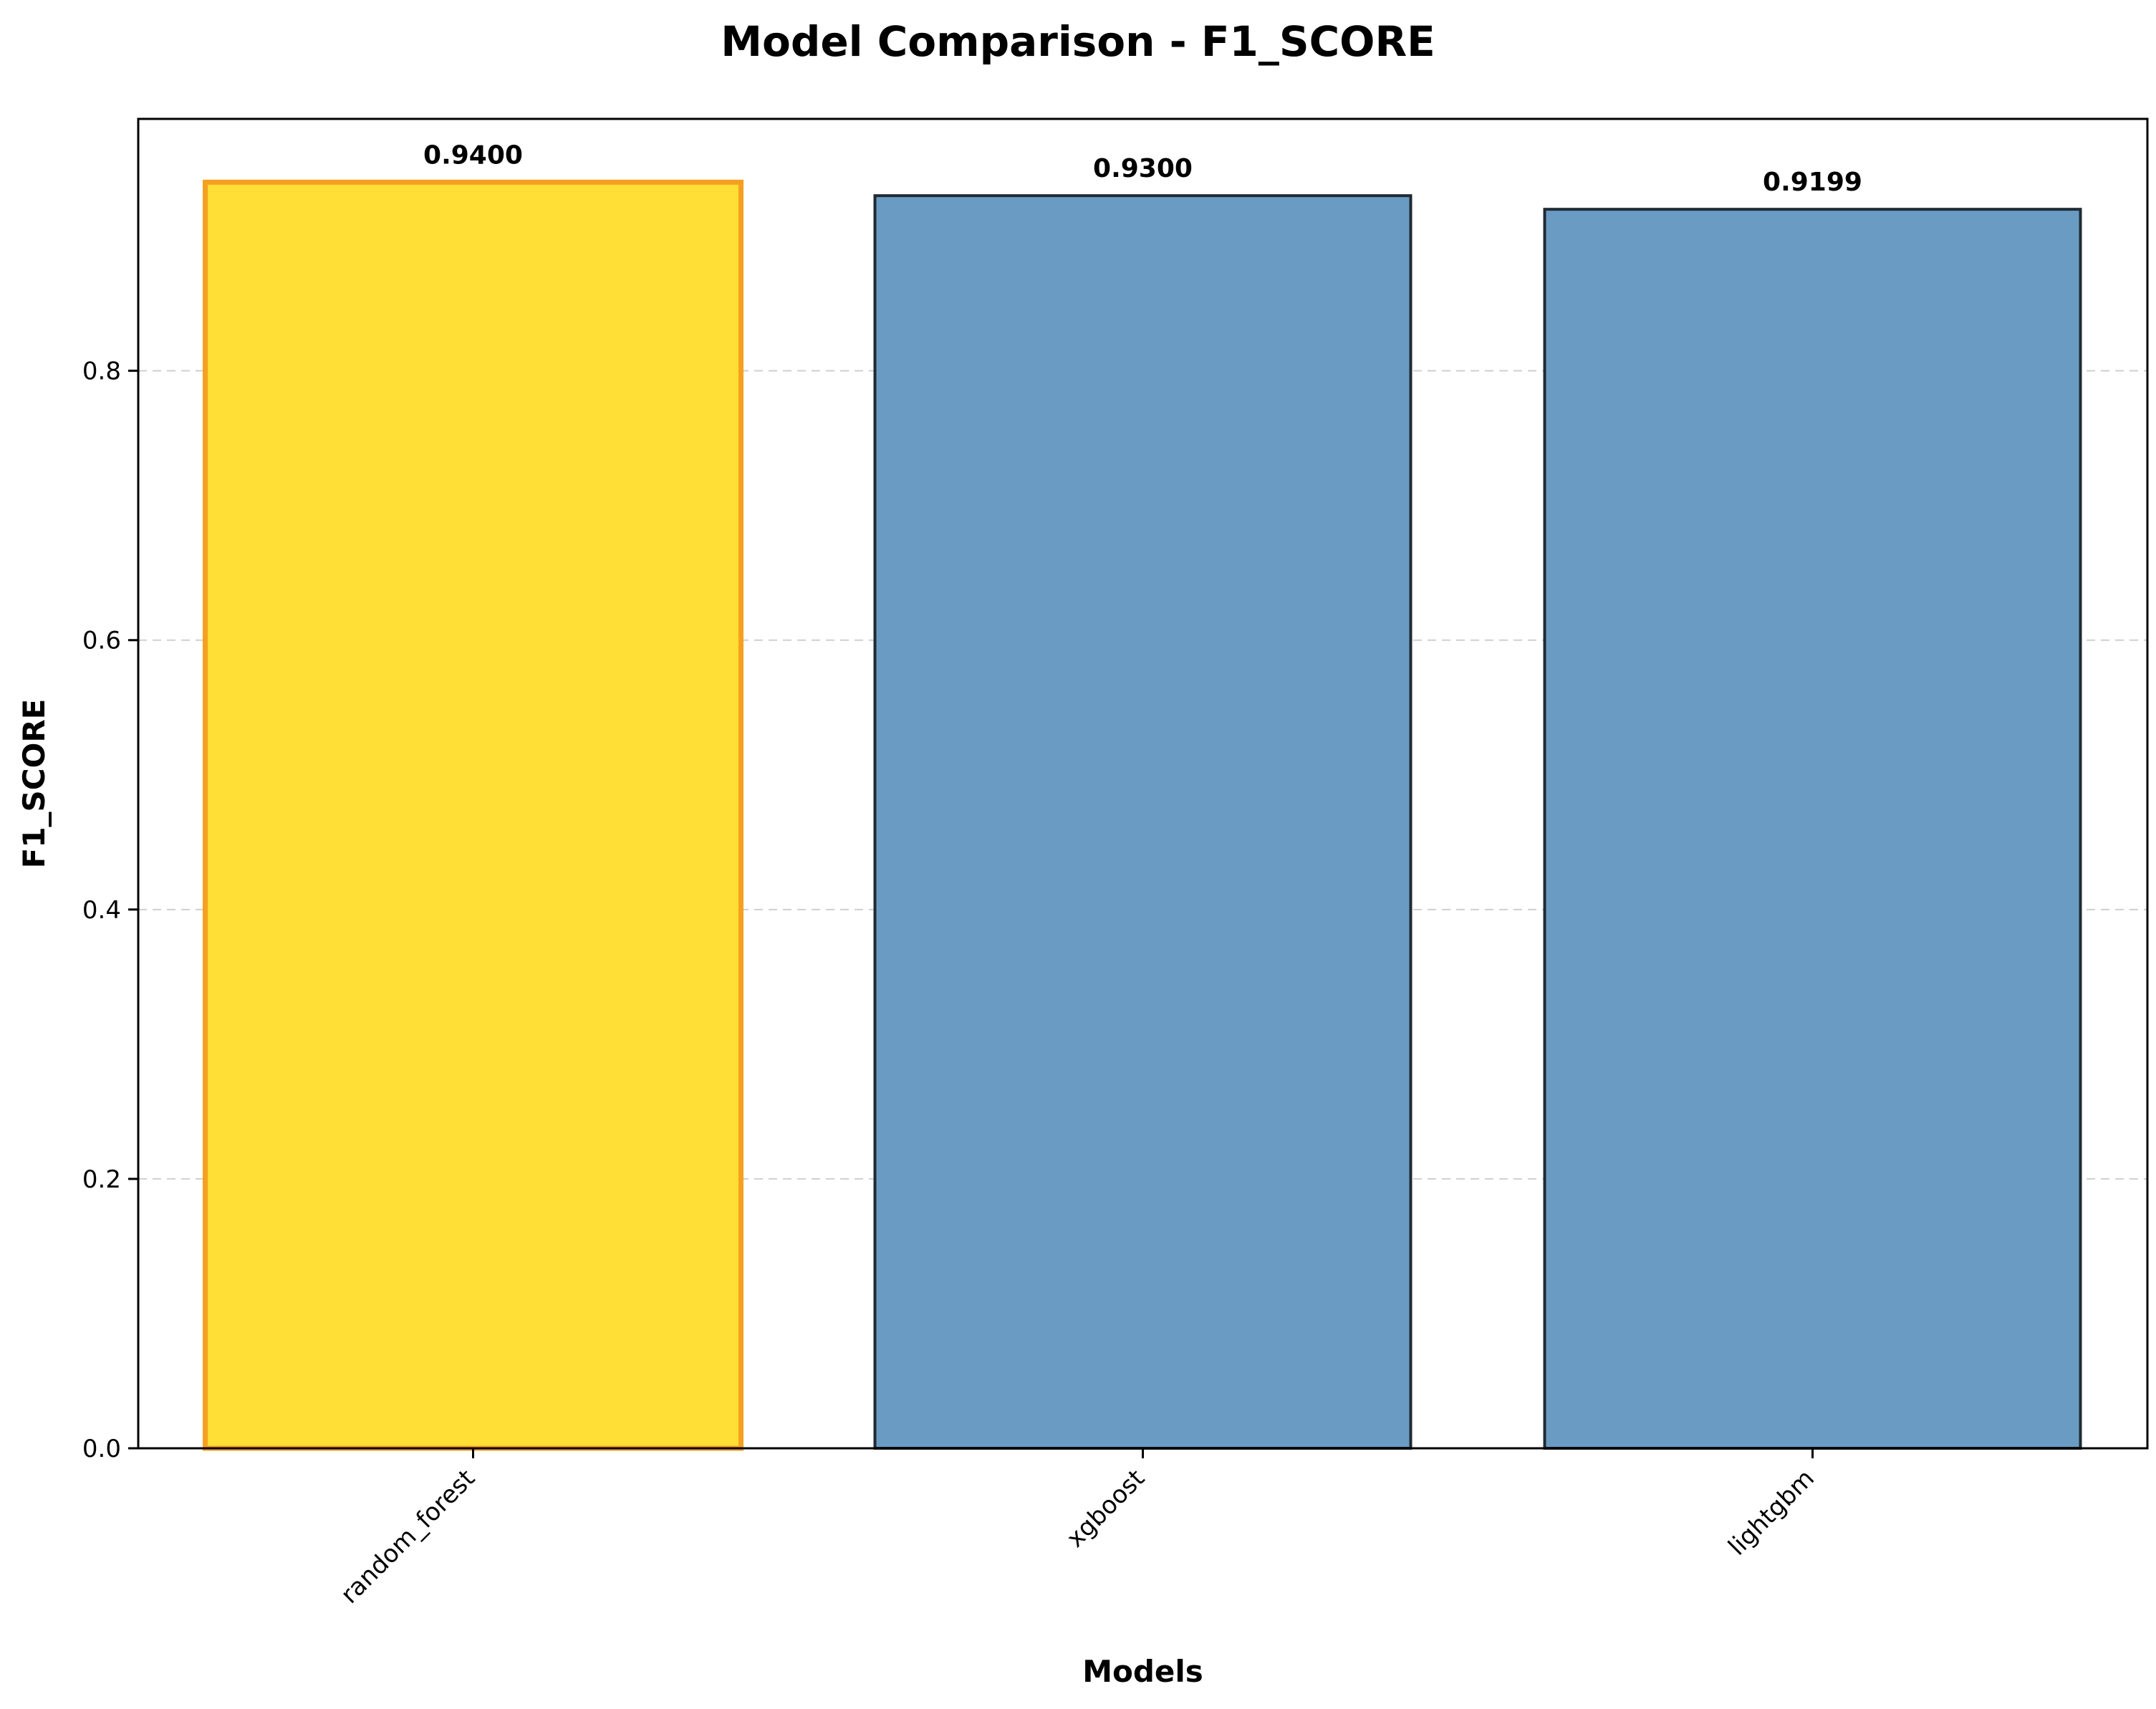  Describe the element at coordinates (1105, 1508) in the screenshot. I see `x-tick-label: xgboost` at that location.